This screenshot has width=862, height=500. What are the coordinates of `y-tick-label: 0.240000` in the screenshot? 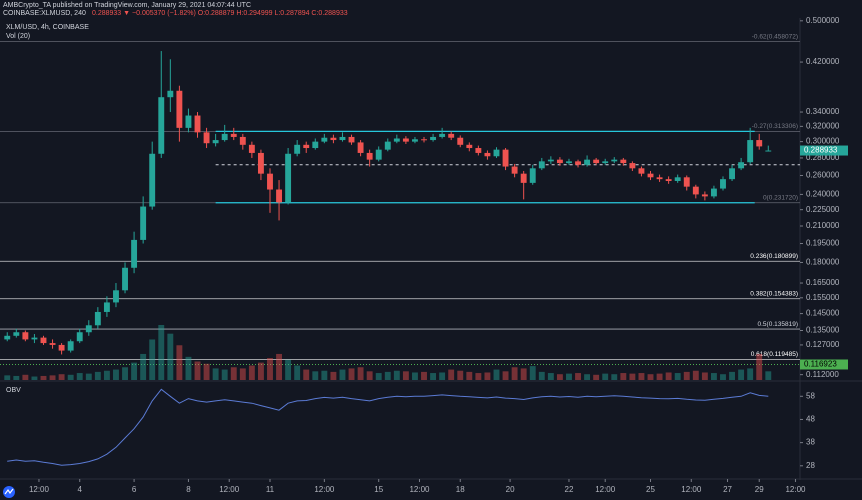 It's located at (823, 194).